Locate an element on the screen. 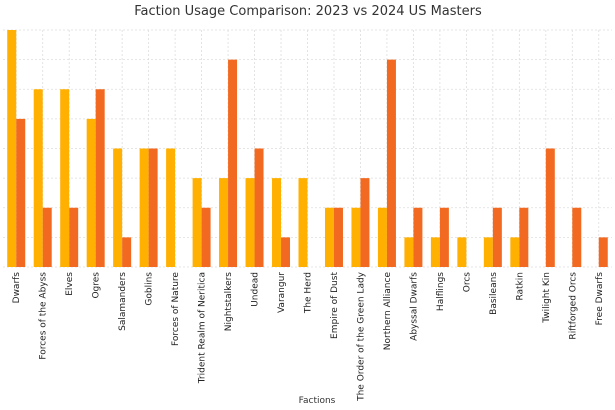 Image resolution: width=615 pixels, height=410 pixels. bar-series-2-dwarfs is located at coordinates (21, 192).